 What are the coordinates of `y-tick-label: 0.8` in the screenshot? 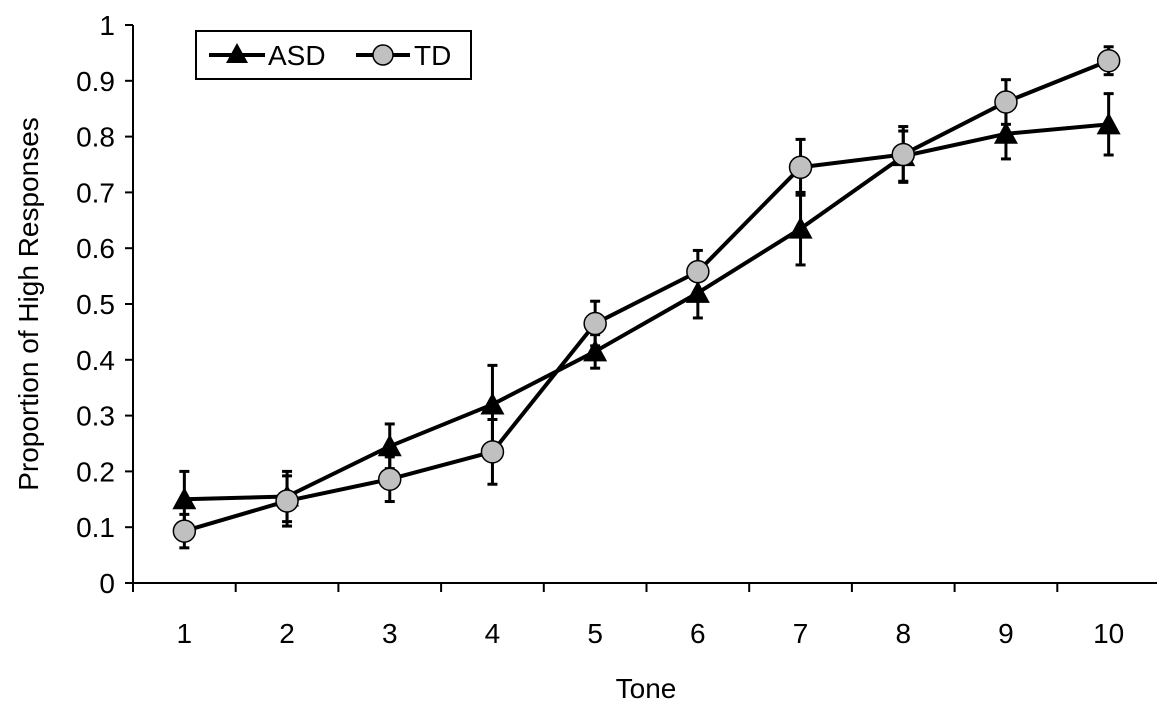 It's located at (95, 137).